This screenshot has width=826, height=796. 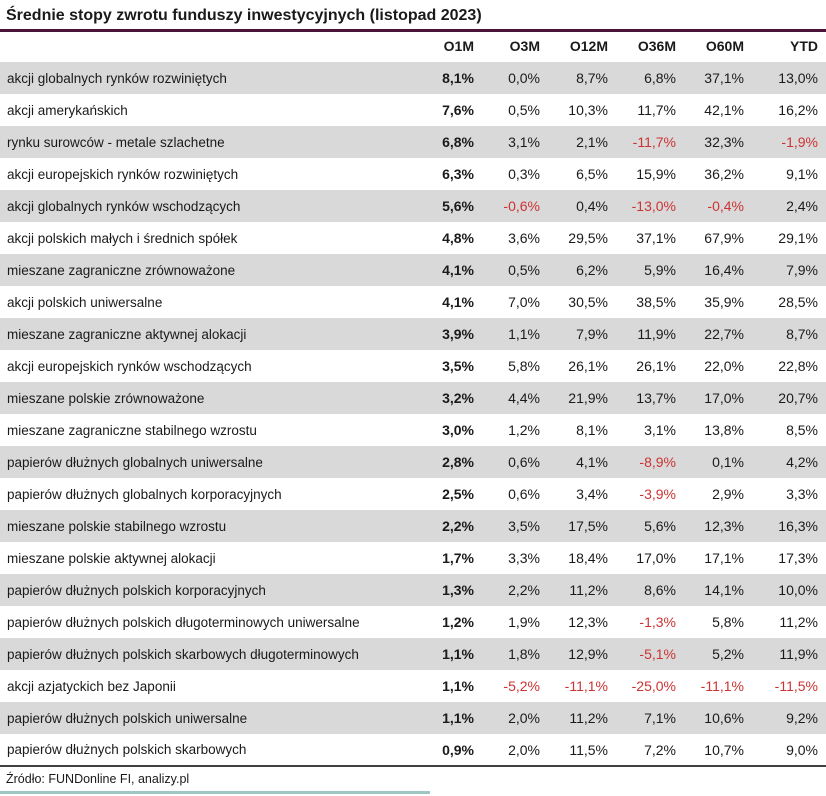 What do you see at coordinates (724, 110) in the screenshot?
I see `value-cell: 42,1%` at bounding box center [724, 110].